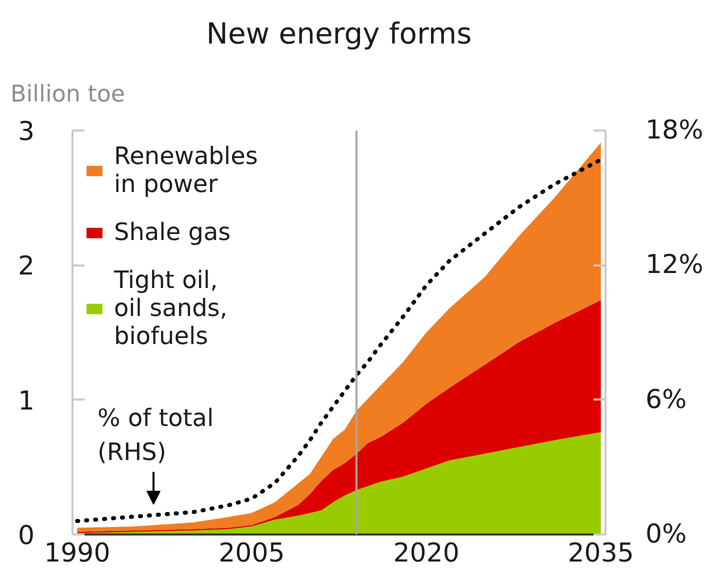  Describe the element at coordinates (601, 553) in the screenshot. I see `x-tick-label: 2035` at that location.